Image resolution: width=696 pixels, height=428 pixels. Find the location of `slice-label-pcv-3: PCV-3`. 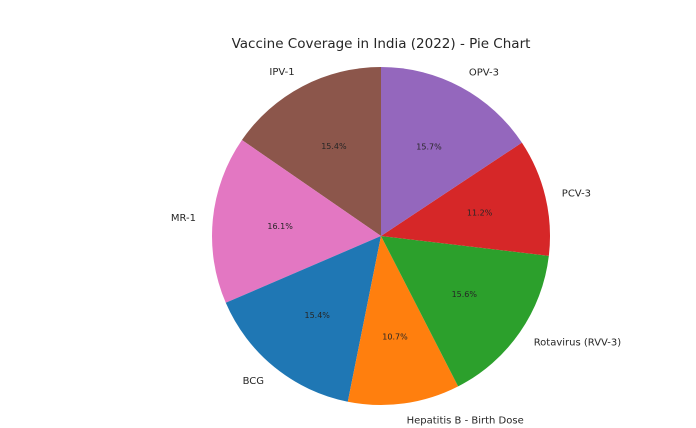

slice-label-pcv-3: PCV-3 is located at coordinates (576, 193).